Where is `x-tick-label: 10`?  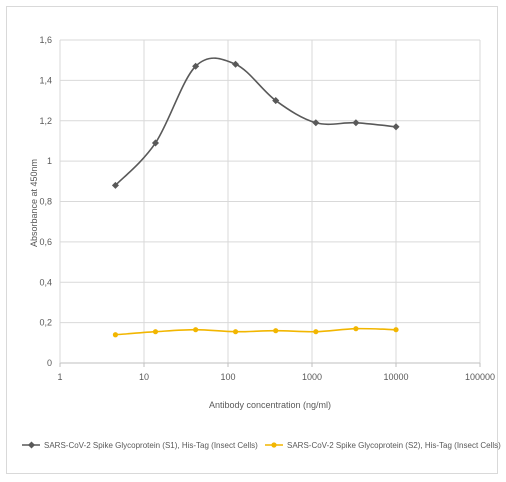 x-tick-label: 10 is located at coordinates (144, 377).